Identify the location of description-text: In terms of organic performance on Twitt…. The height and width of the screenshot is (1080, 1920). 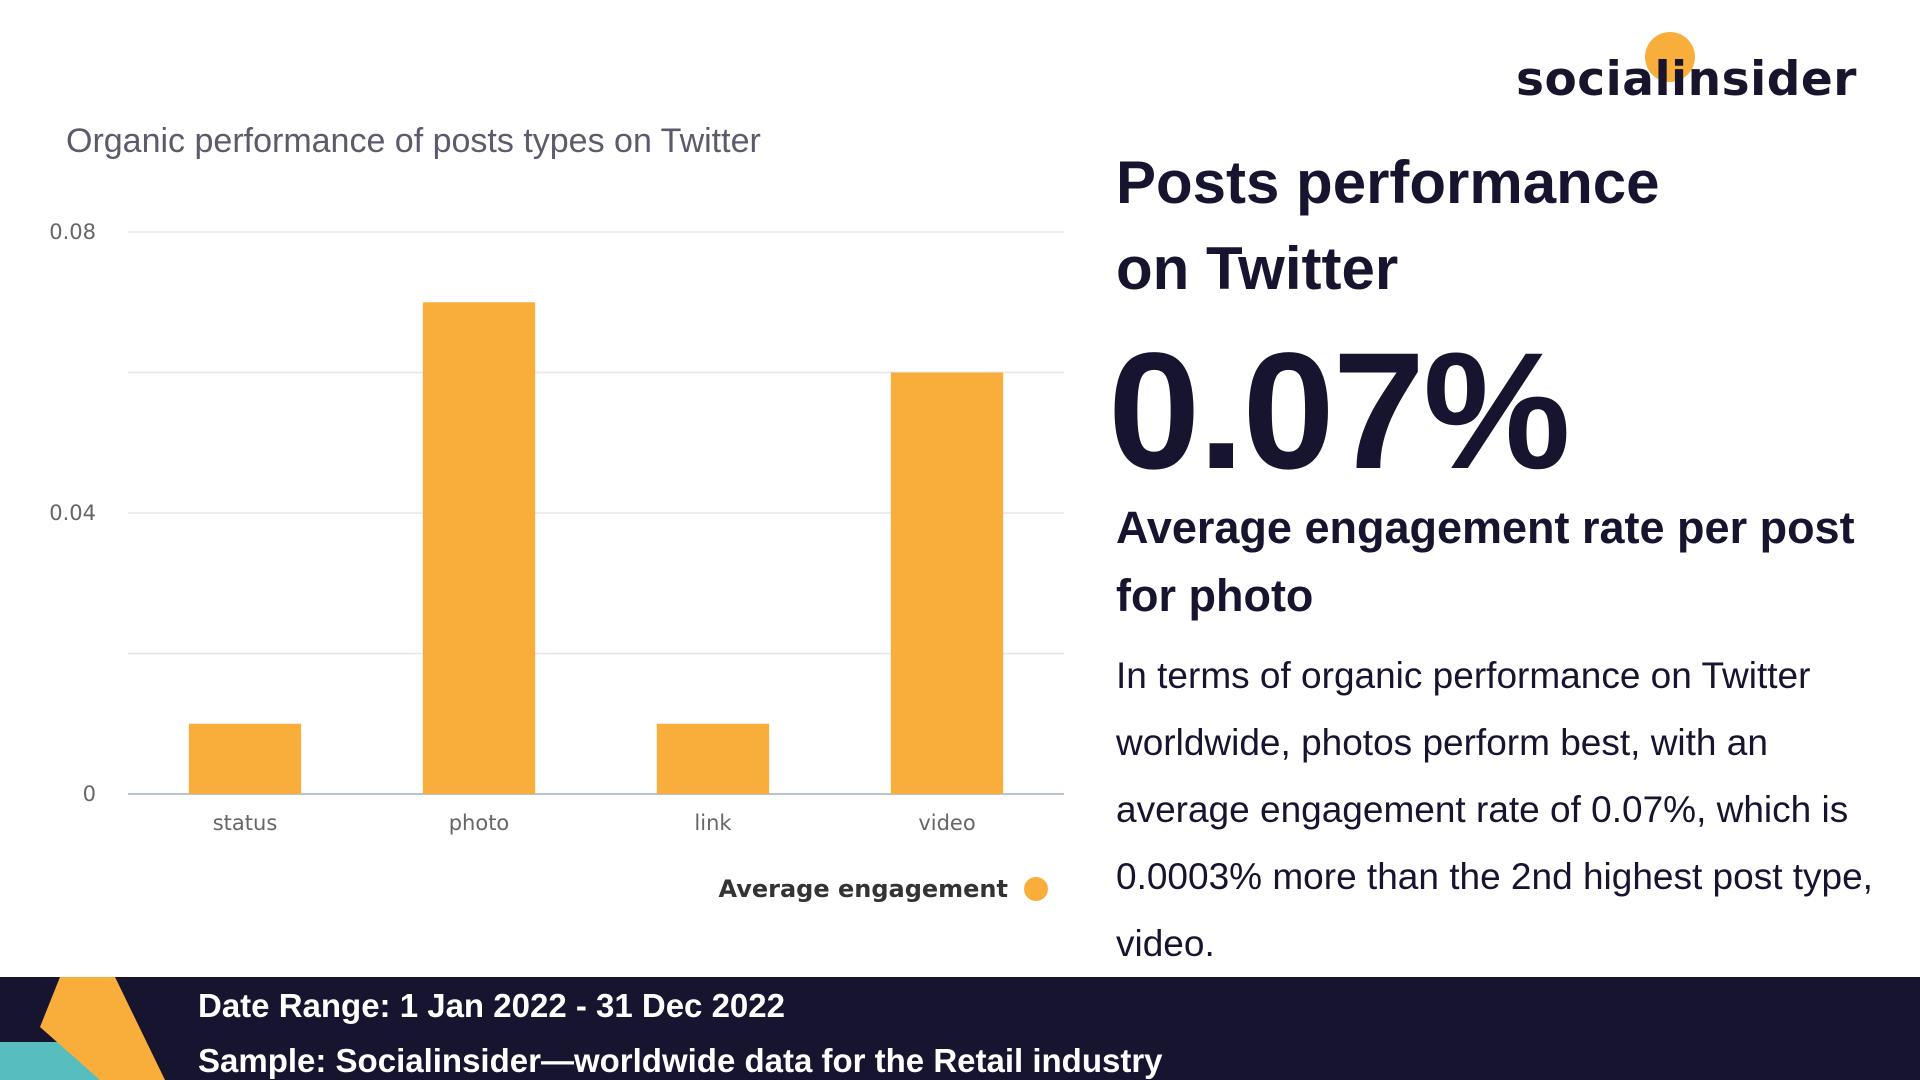
(1494, 809).